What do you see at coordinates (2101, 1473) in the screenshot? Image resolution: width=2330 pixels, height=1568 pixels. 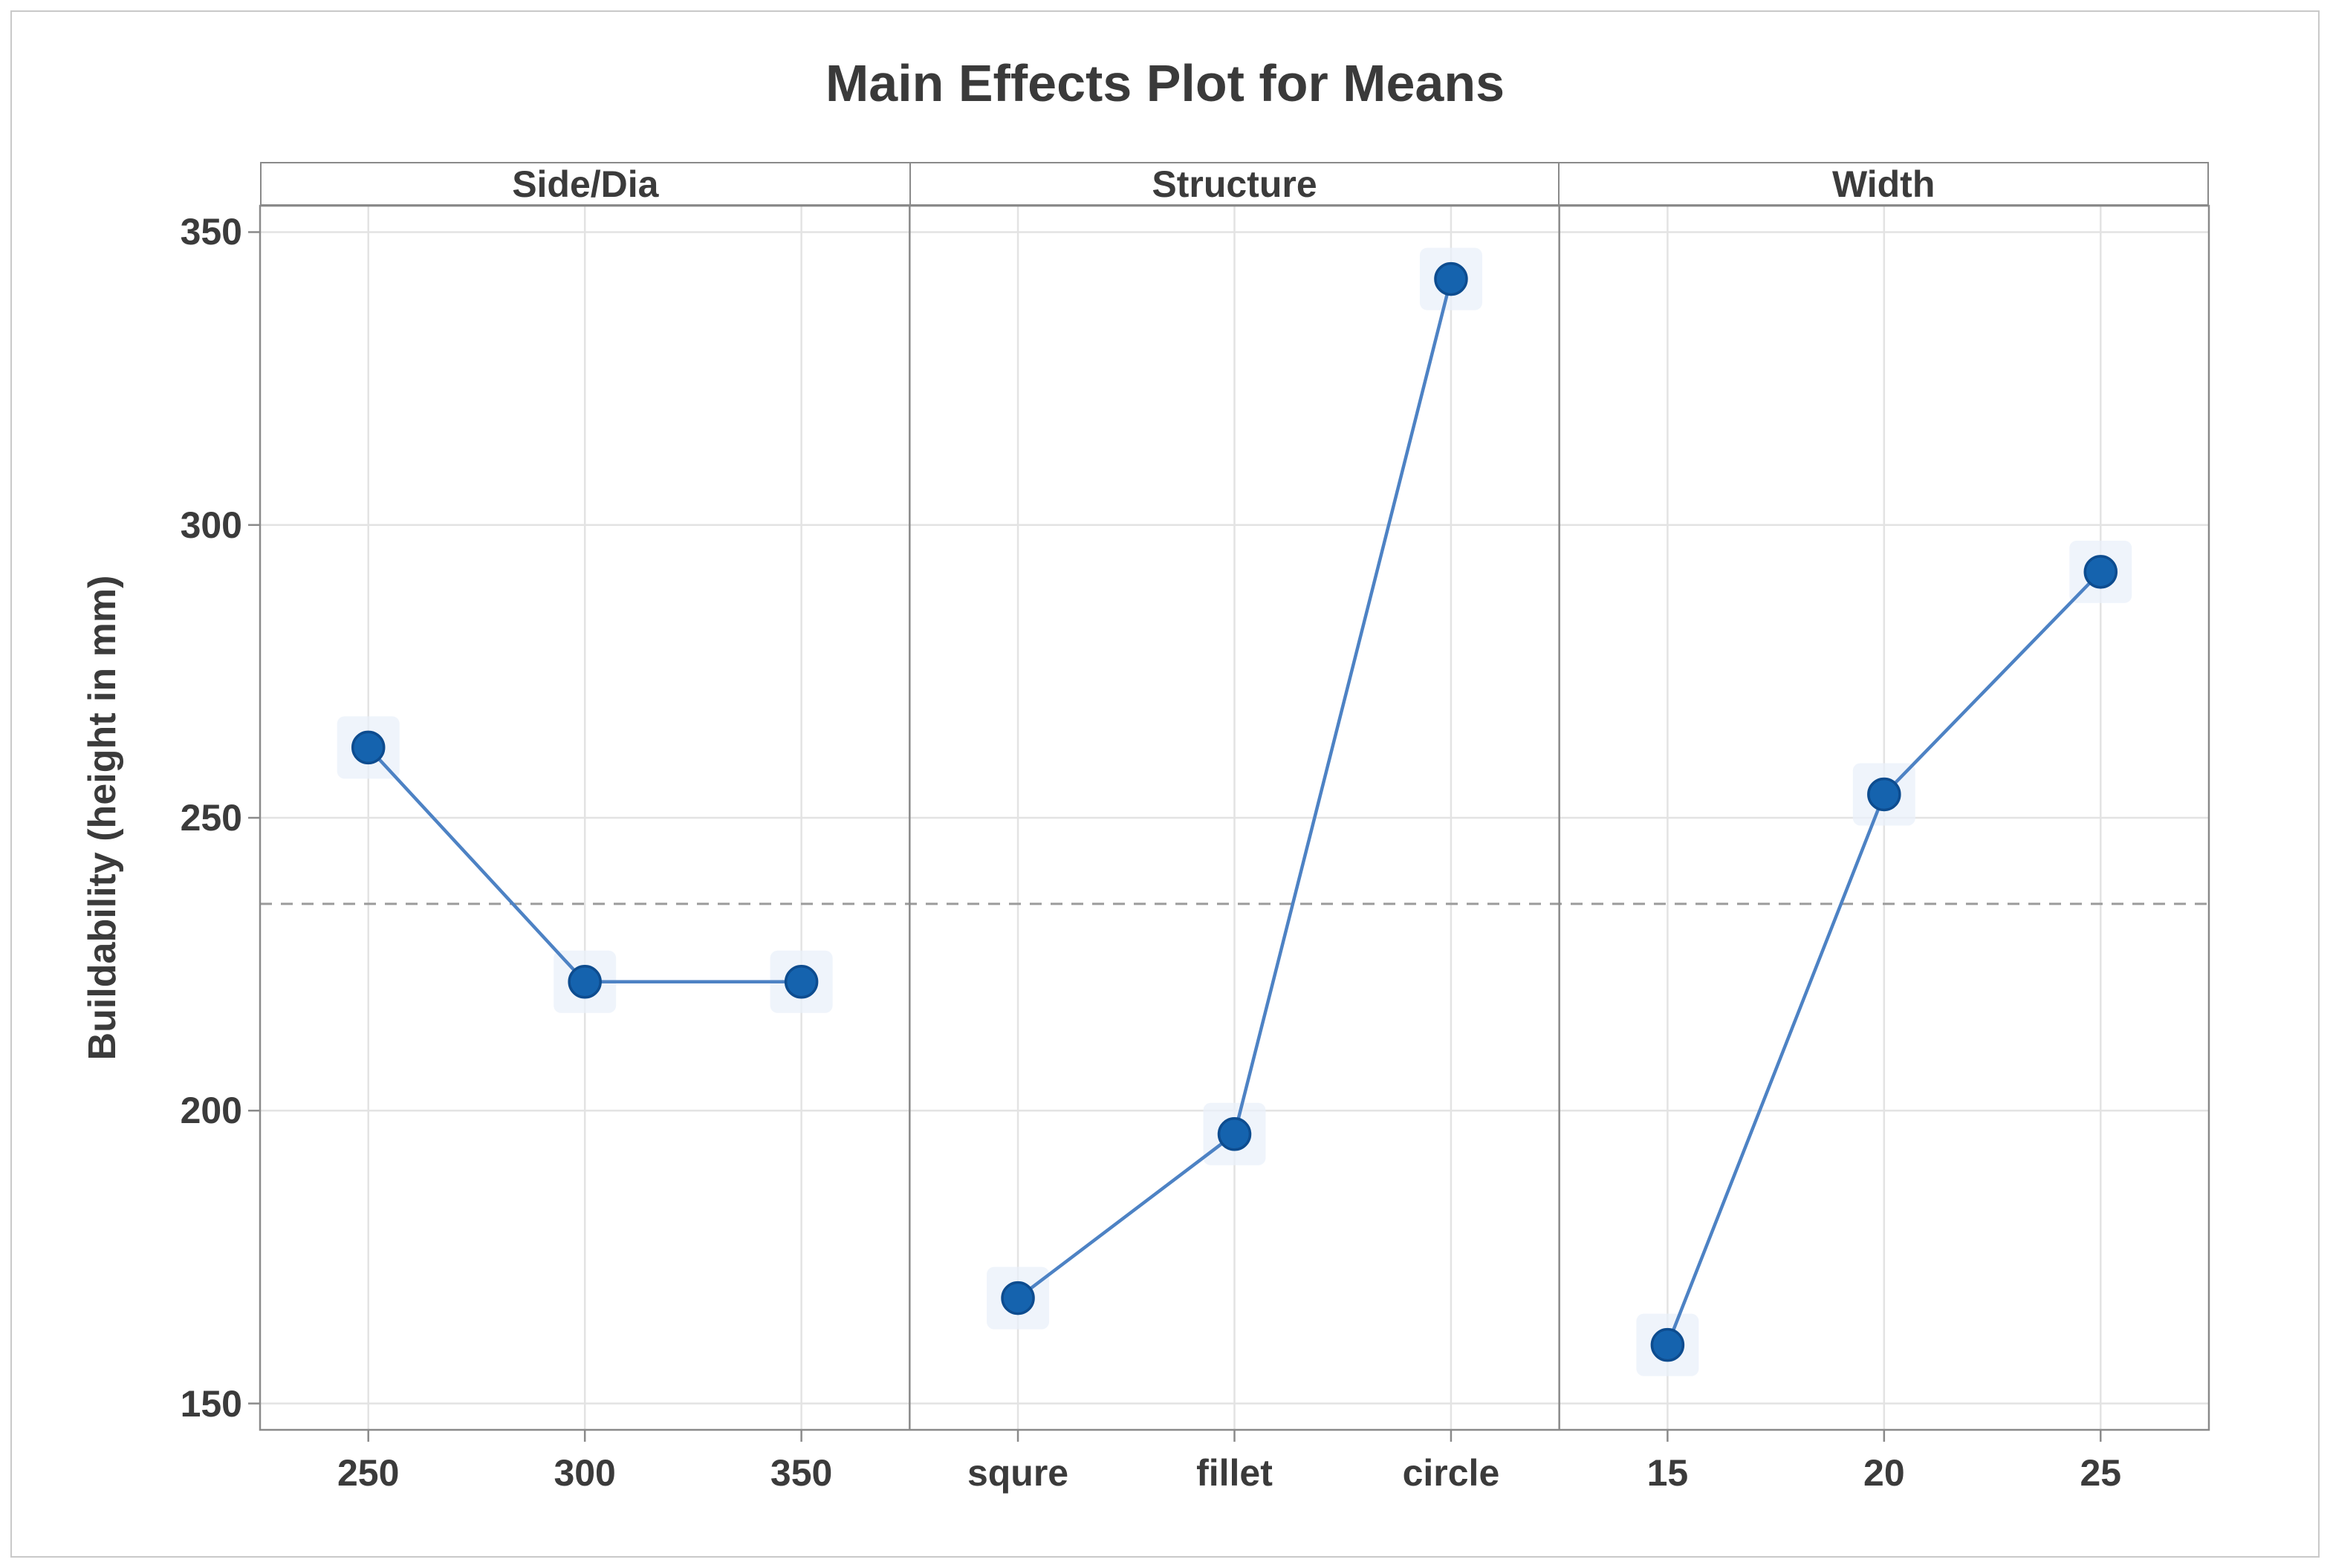 I see `x-tick-label: 25` at bounding box center [2101, 1473].